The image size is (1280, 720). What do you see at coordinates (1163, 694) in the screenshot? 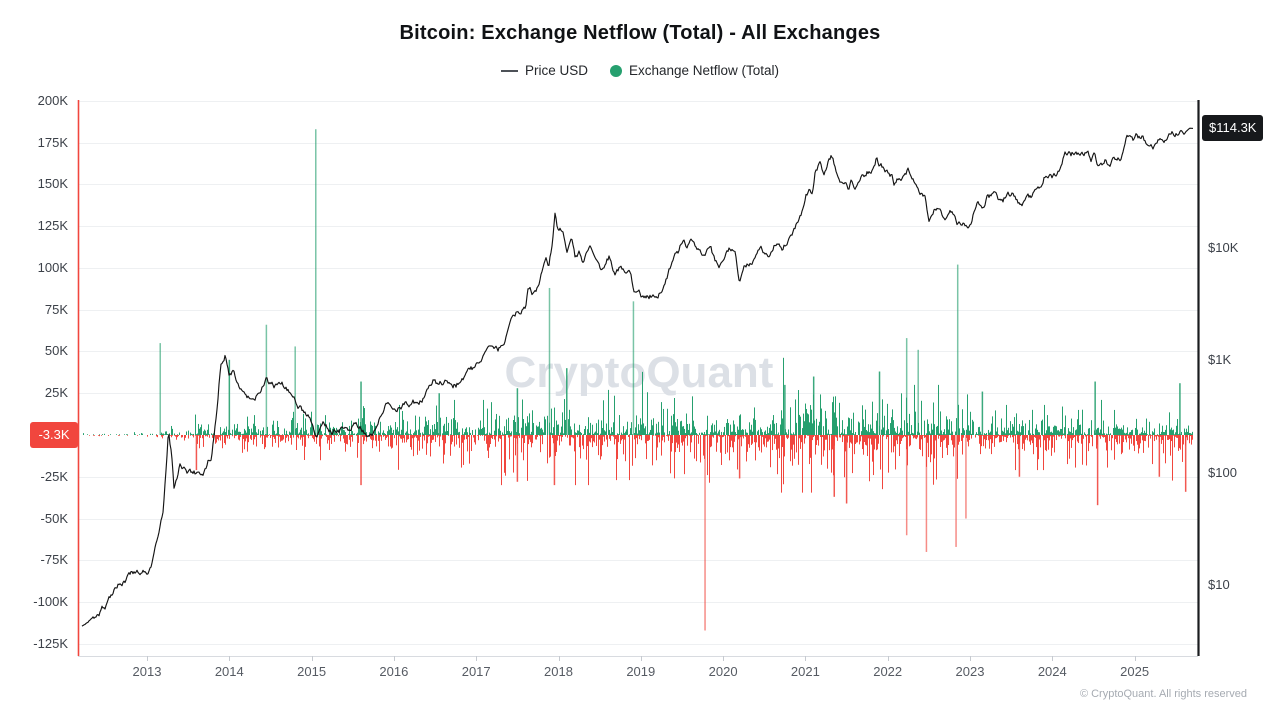
I see `copyright-note: © CryptoQuant. All rights reserved` at bounding box center [1163, 694].